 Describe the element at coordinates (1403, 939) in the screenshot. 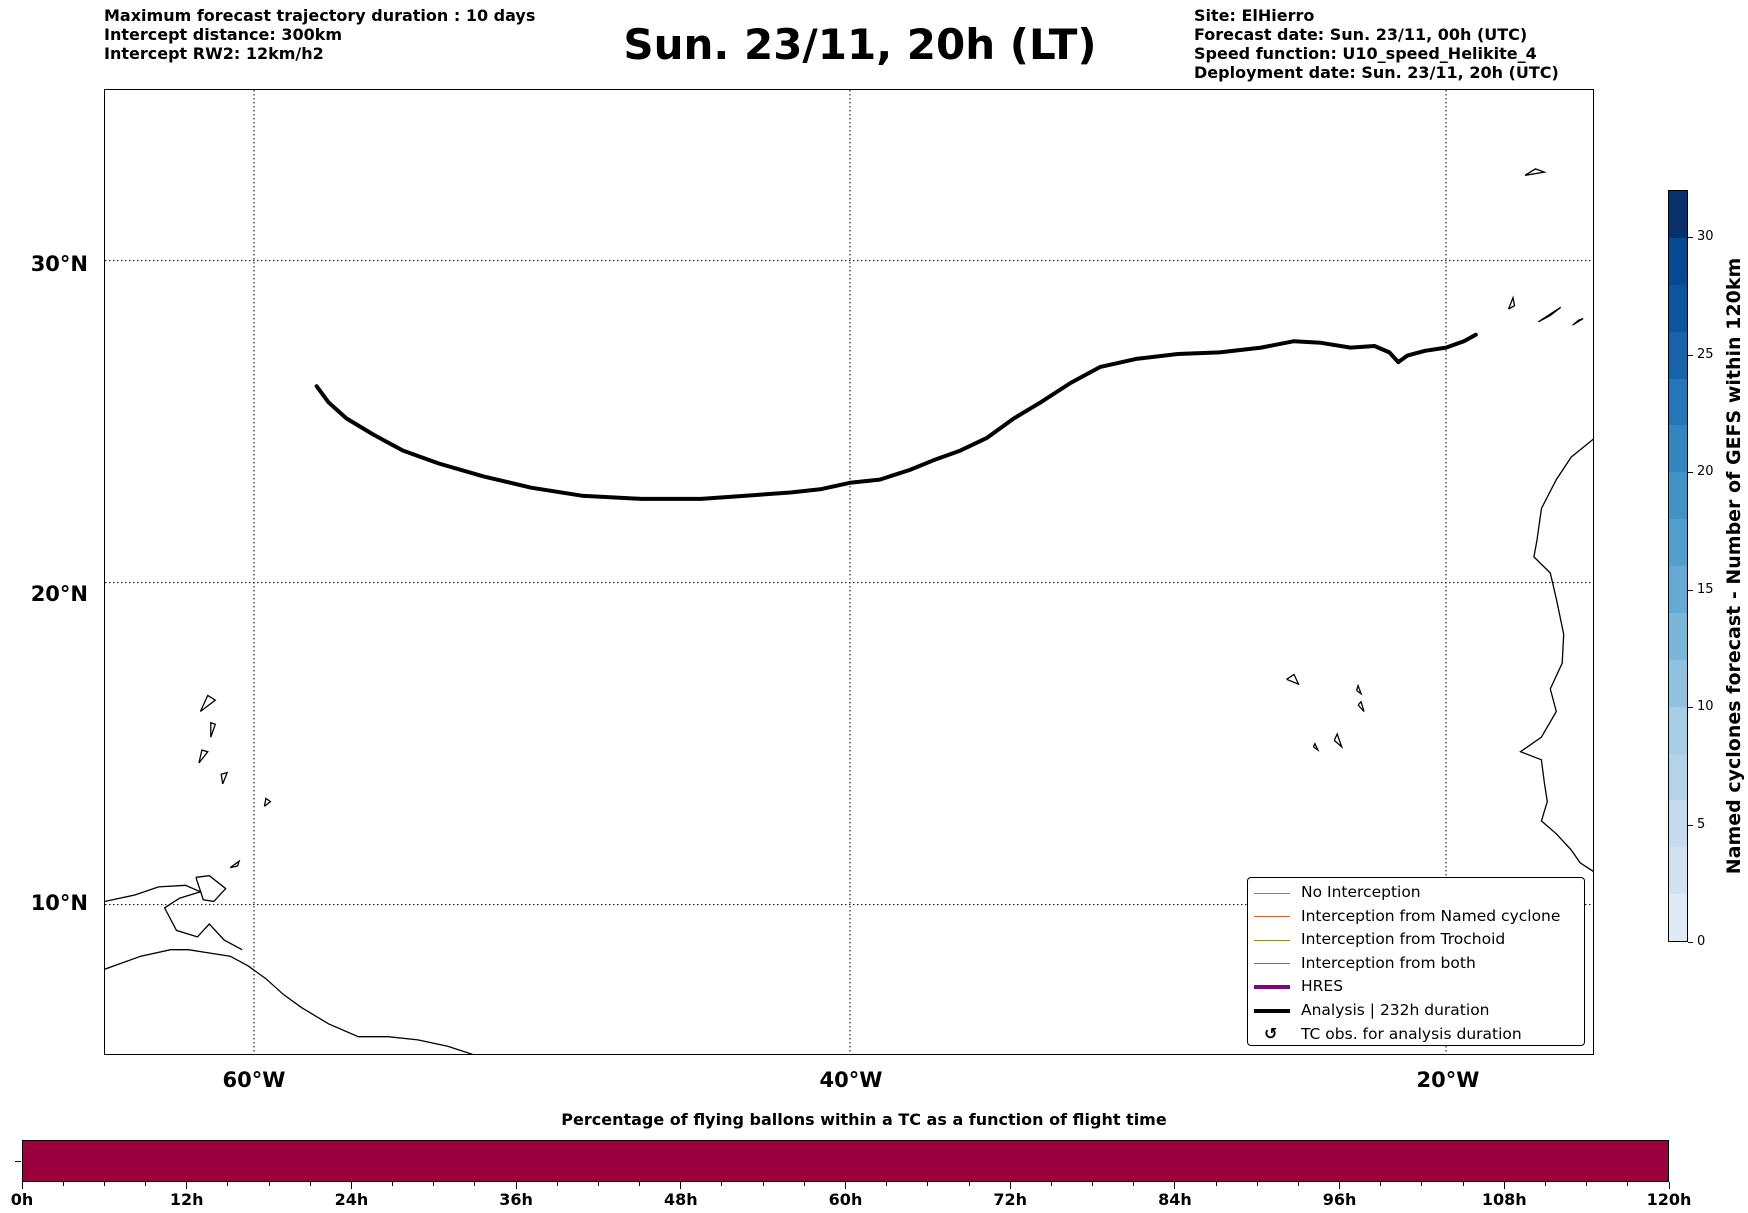

I see `legend-label: Interception from Trochoid` at that location.